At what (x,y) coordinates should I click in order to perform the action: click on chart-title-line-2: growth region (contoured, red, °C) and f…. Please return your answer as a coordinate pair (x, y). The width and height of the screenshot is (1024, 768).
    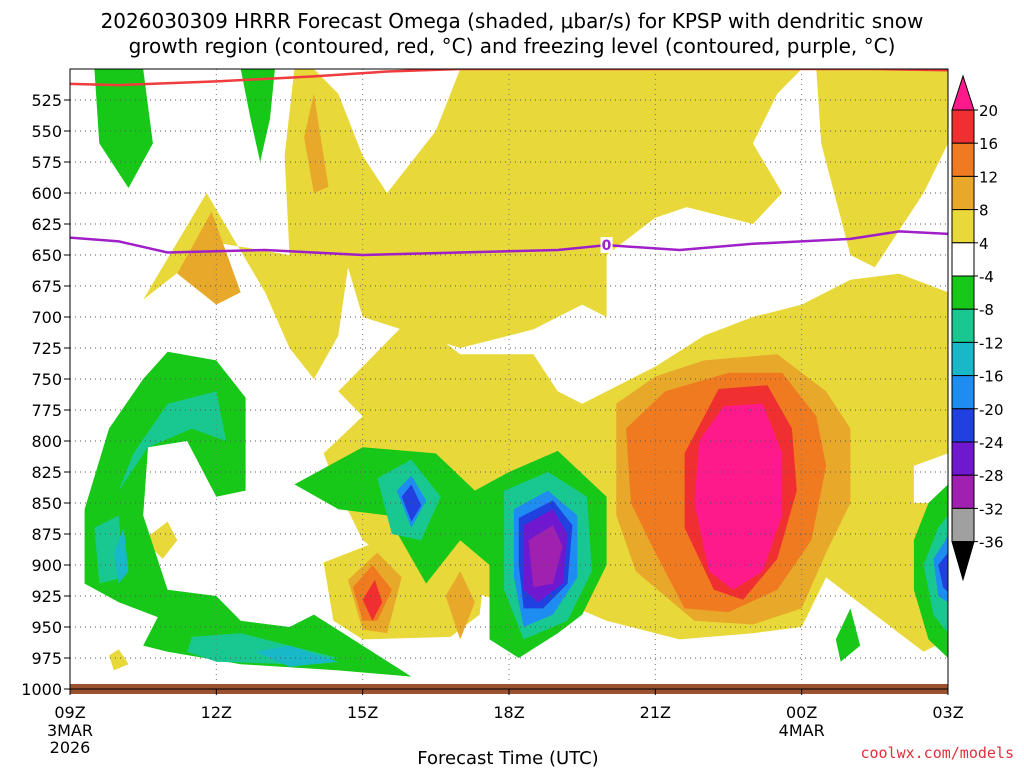
    Looking at the image, I should click on (512, 46).